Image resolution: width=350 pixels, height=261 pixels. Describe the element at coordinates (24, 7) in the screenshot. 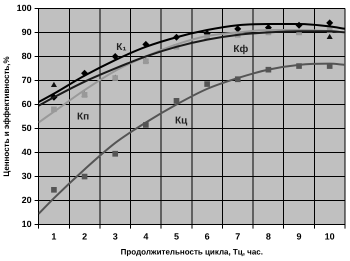

I see `y-tick-label: 100` at that location.